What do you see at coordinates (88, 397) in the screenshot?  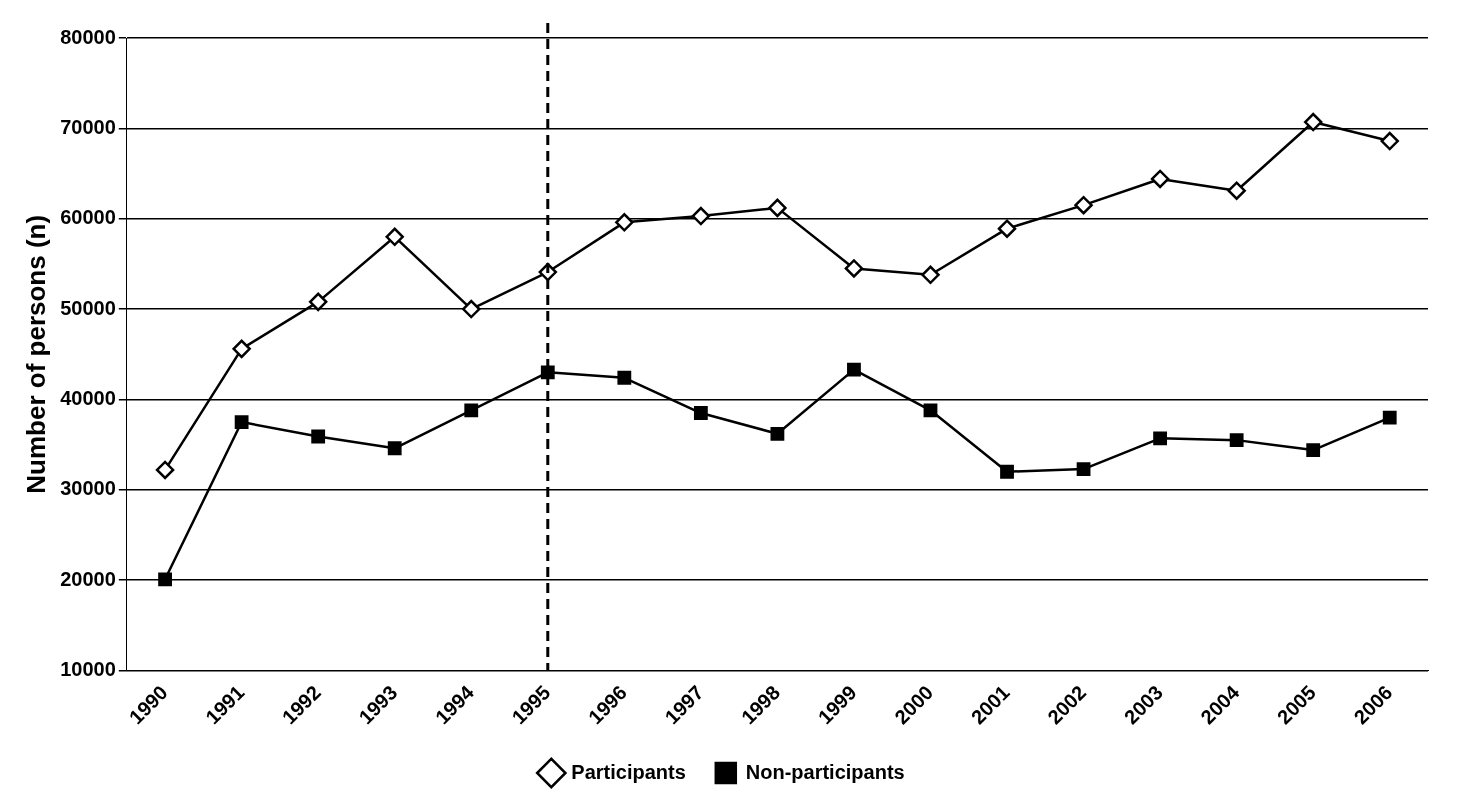 I see `y-tick-label: 40000` at bounding box center [88, 397].